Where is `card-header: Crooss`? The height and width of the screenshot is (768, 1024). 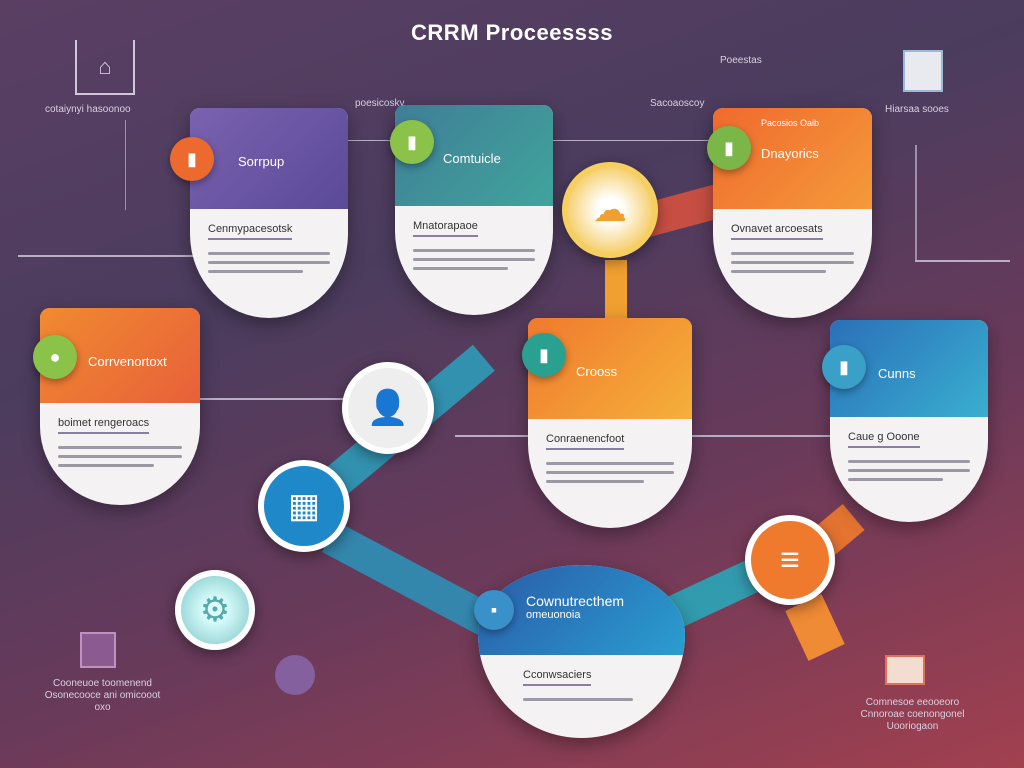
card-header: Crooss is located at coordinates (610, 368).